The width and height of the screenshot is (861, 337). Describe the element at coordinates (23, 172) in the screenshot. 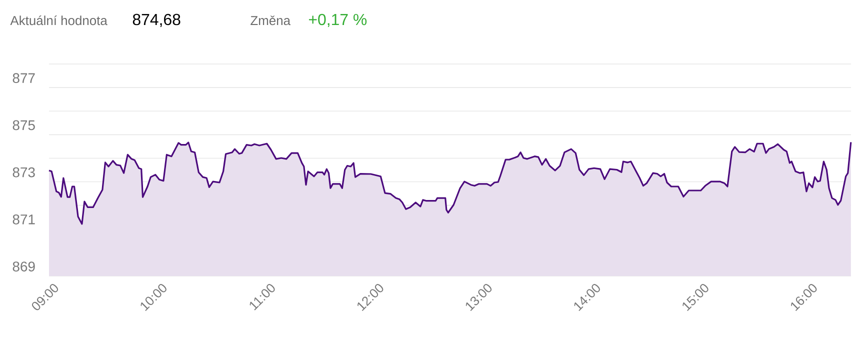

I see `y-tick-label: 873` at that location.